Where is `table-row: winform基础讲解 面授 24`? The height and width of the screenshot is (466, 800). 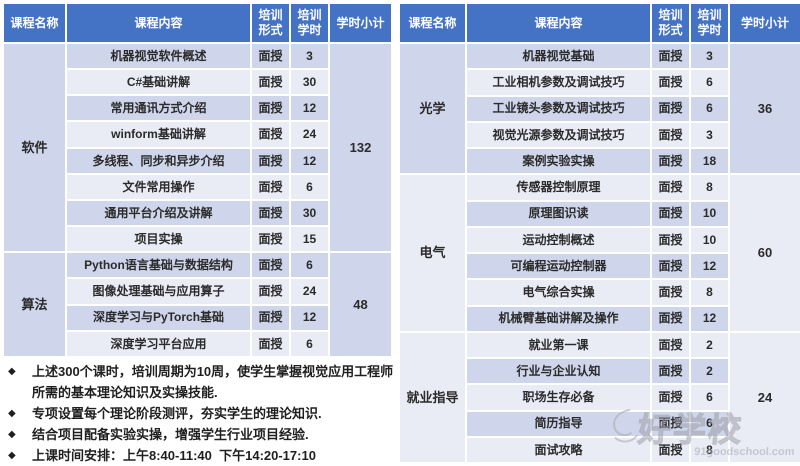
table-row: winform基础讲解 面授 24 is located at coordinates (197, 134).